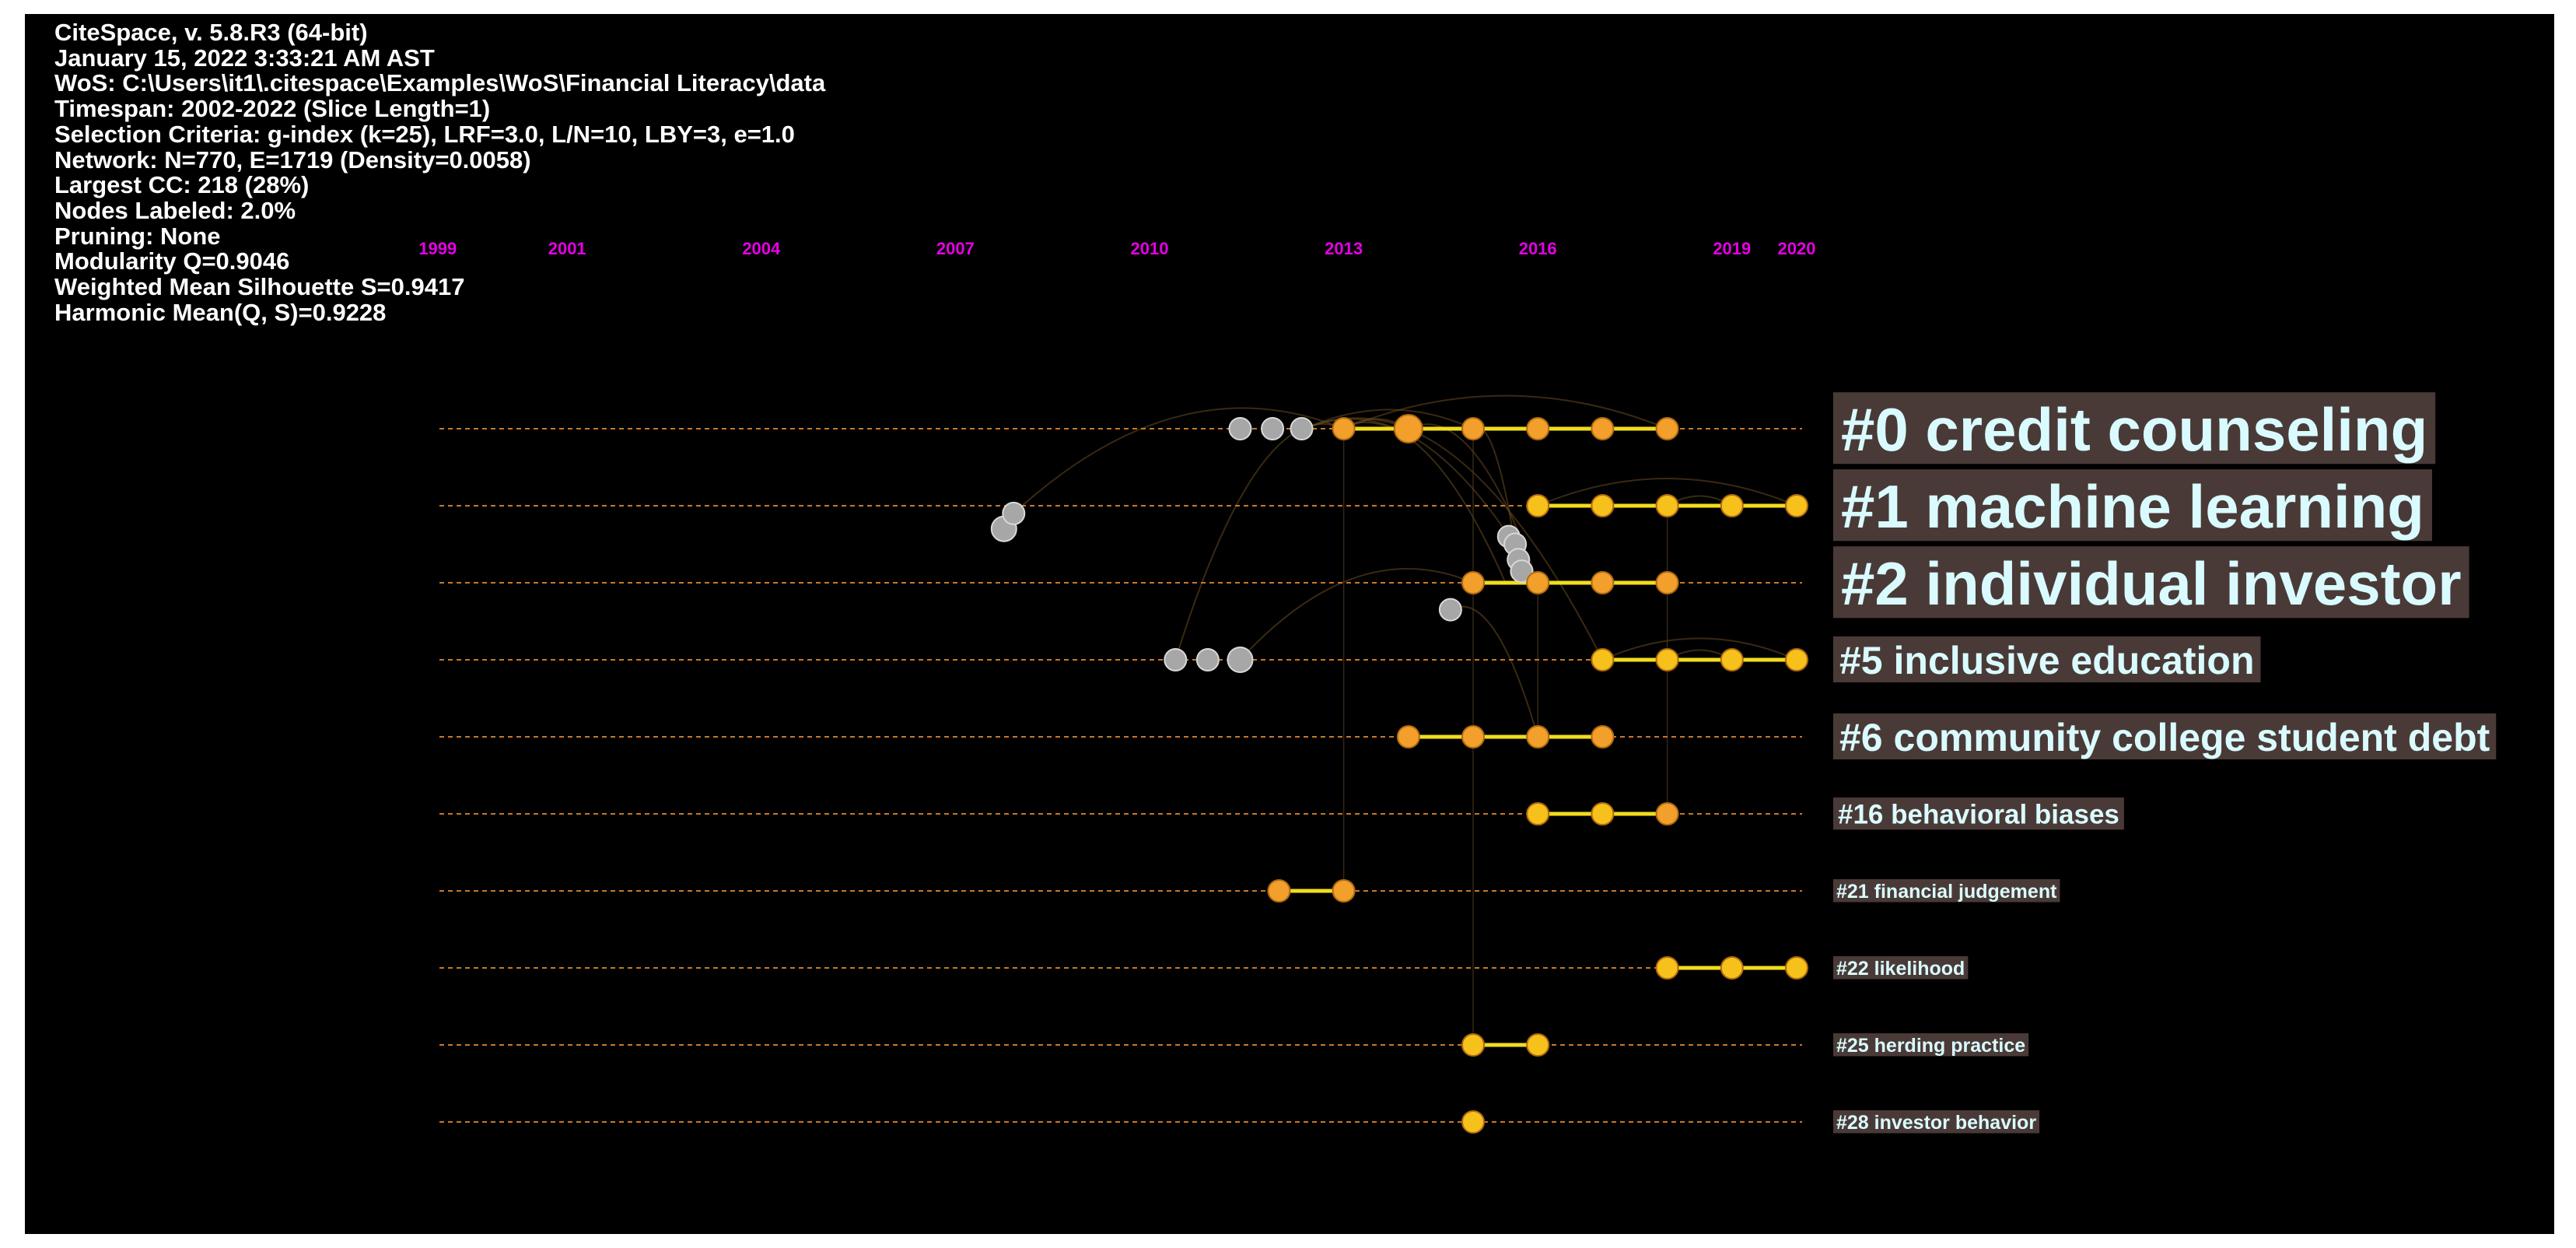  What do you see at coordinates (211, 32) in the screenshot?
I see `summary-line: CiteSpace, v. 5.8.R3 (64-bit)` at bounding box center [211, 32].